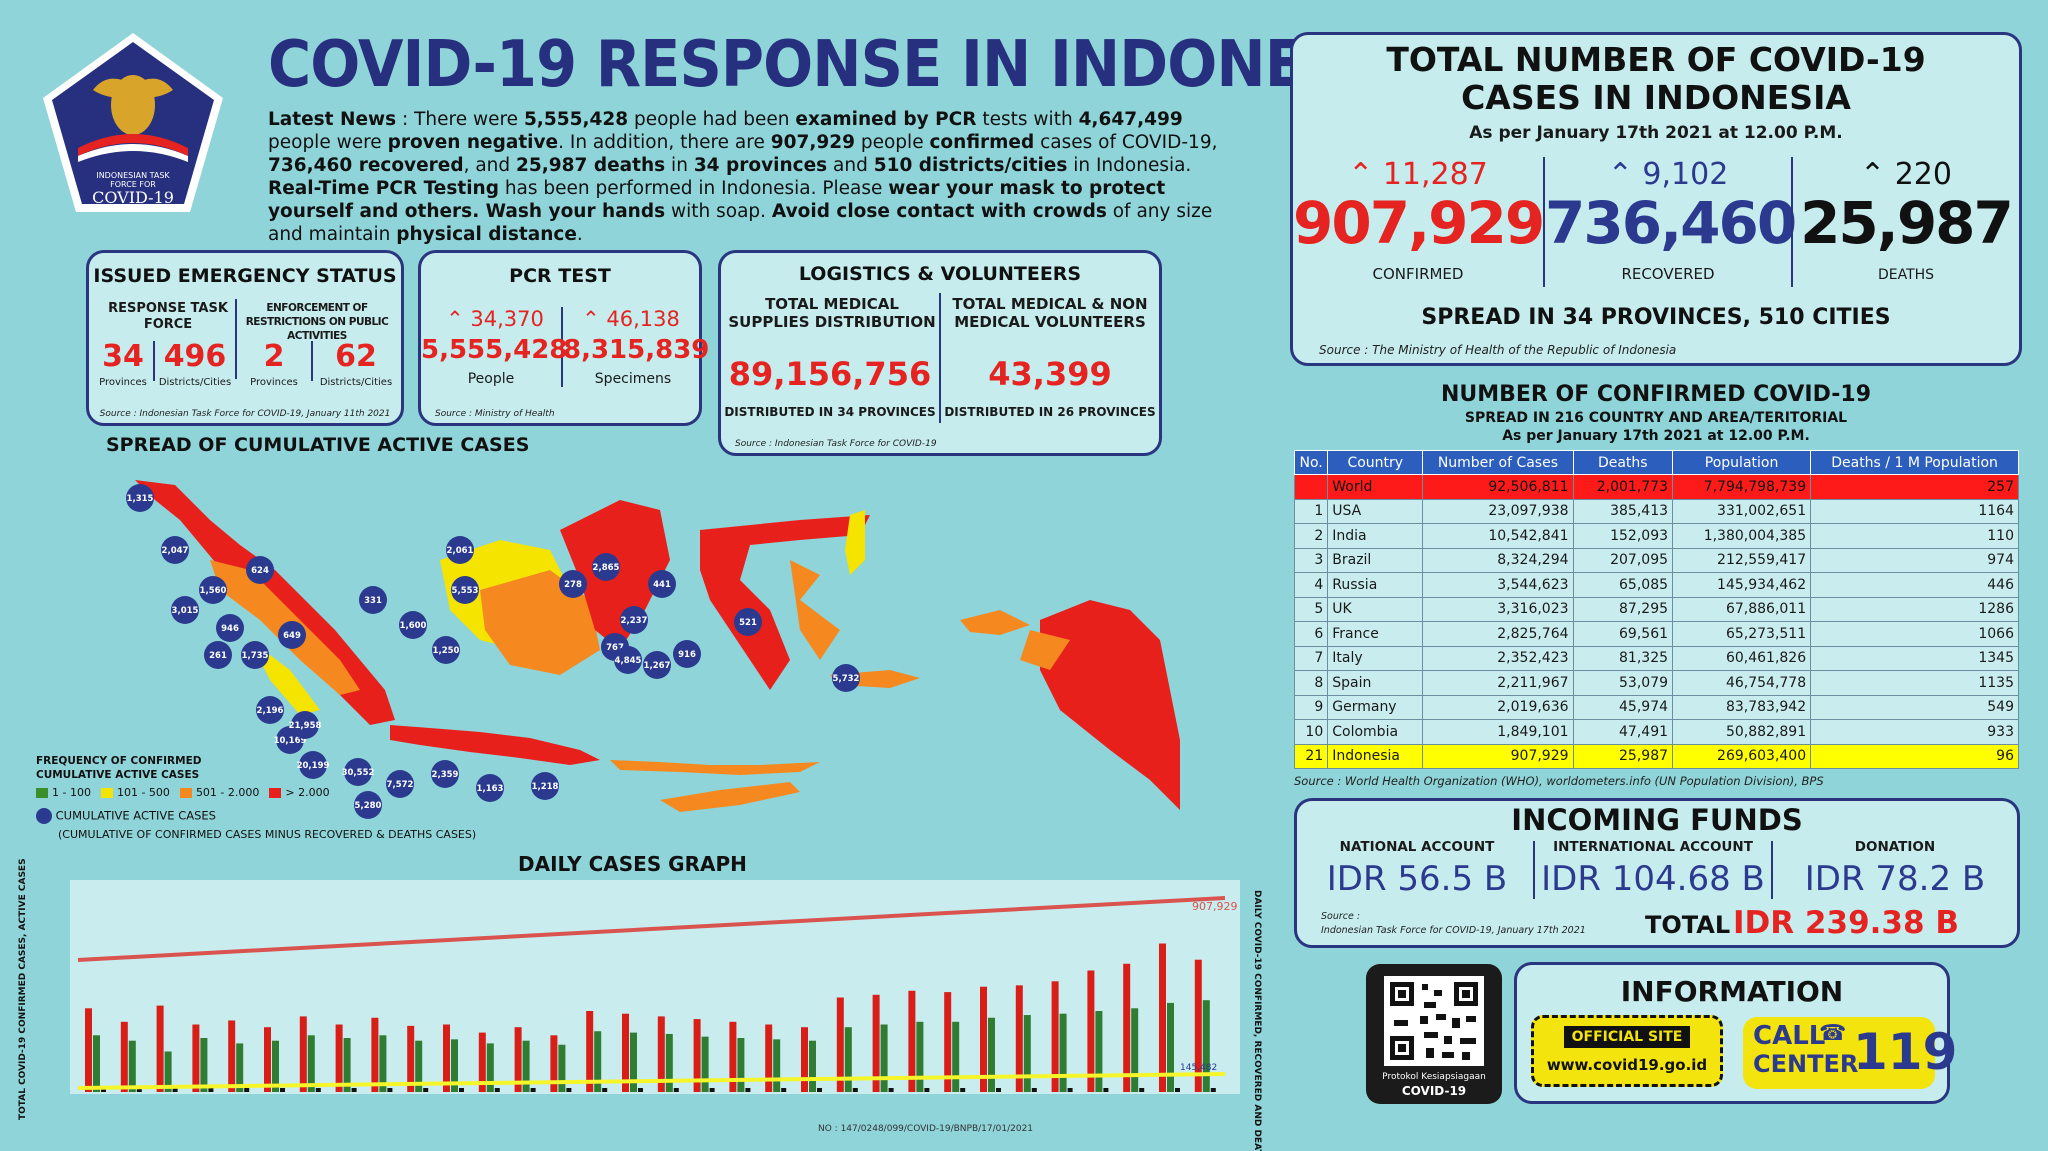 This screenshot has width=2048, height=1151. I want to click on table-header-cell: Number of Cases, so click(1498, 462).